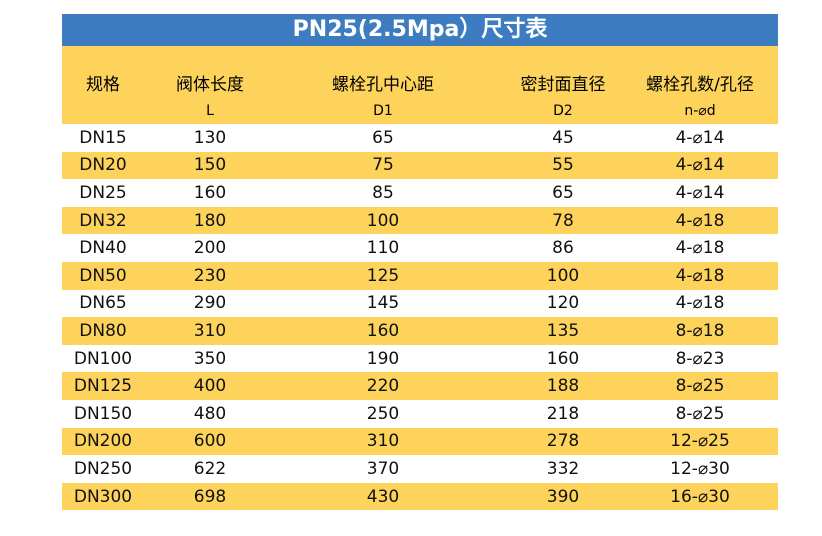  What do you see at coordinates (103, 275) in the screenshot?
I see `table-cell: DN50` at bounding box center [103, 275].